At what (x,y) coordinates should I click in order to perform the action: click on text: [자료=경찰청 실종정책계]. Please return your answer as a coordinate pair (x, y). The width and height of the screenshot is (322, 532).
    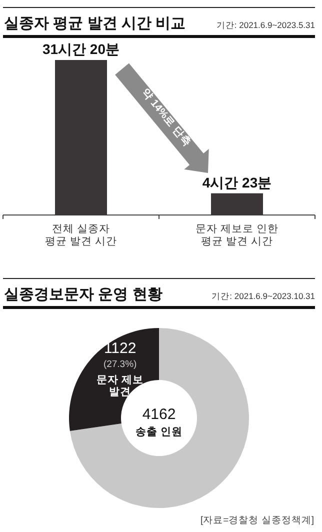
    Looking at the image, I should click on (257, 520).